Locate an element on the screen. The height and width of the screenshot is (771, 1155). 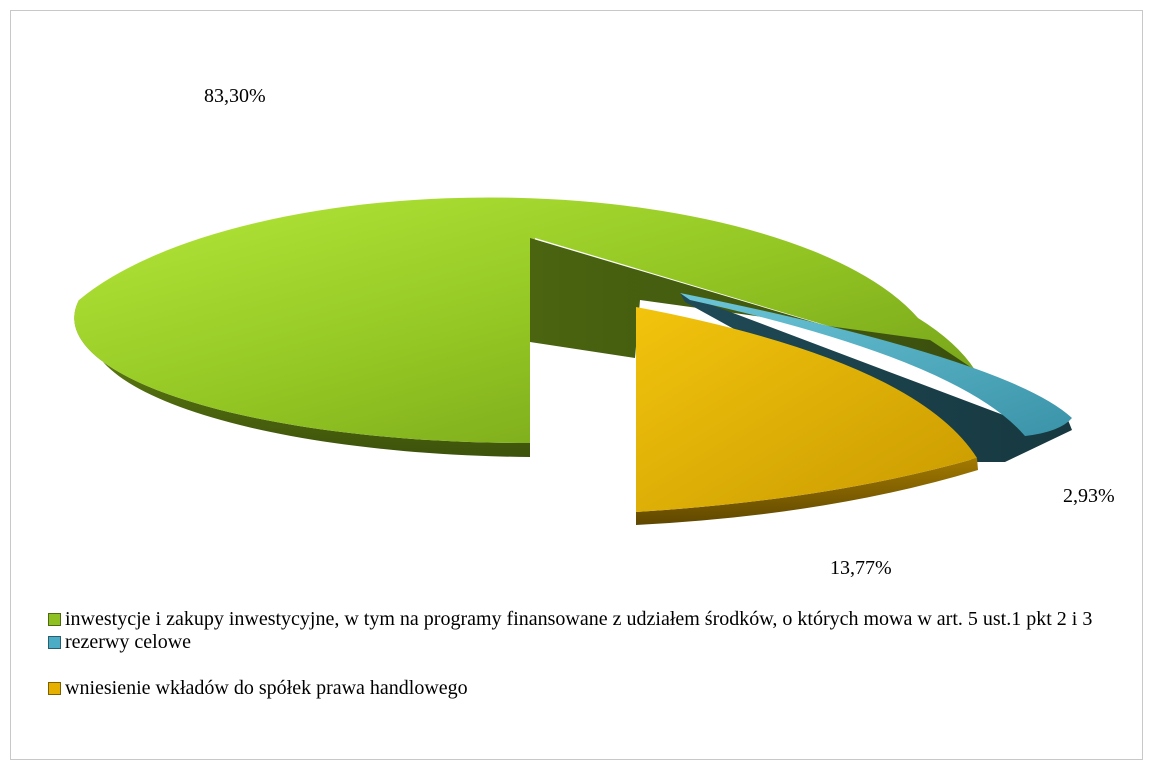
data-label-slice-3: 13,77% is located at coordinates (861, 568).